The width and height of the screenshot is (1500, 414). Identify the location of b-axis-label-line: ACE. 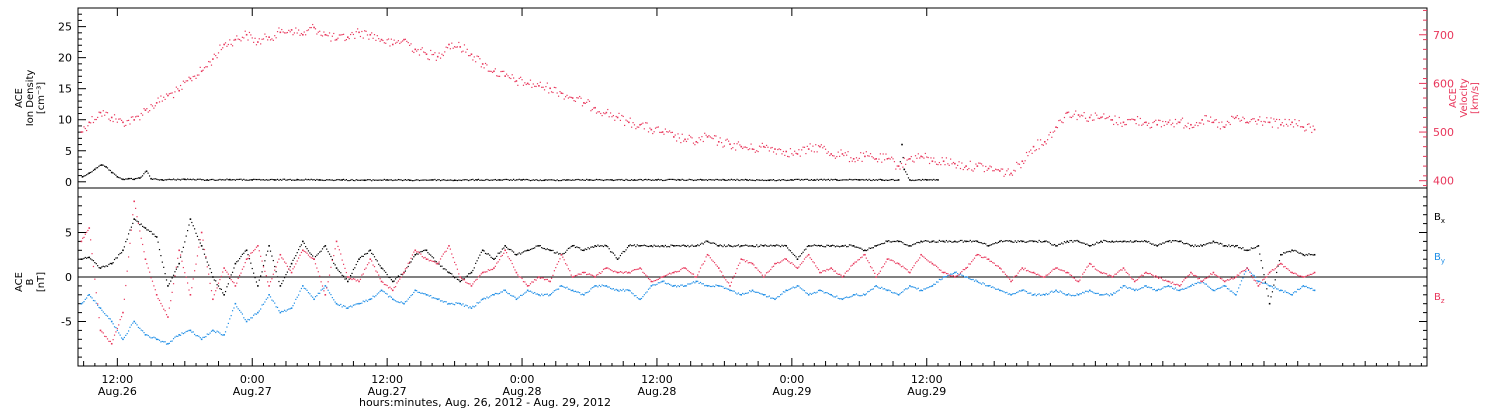
(19, 282).